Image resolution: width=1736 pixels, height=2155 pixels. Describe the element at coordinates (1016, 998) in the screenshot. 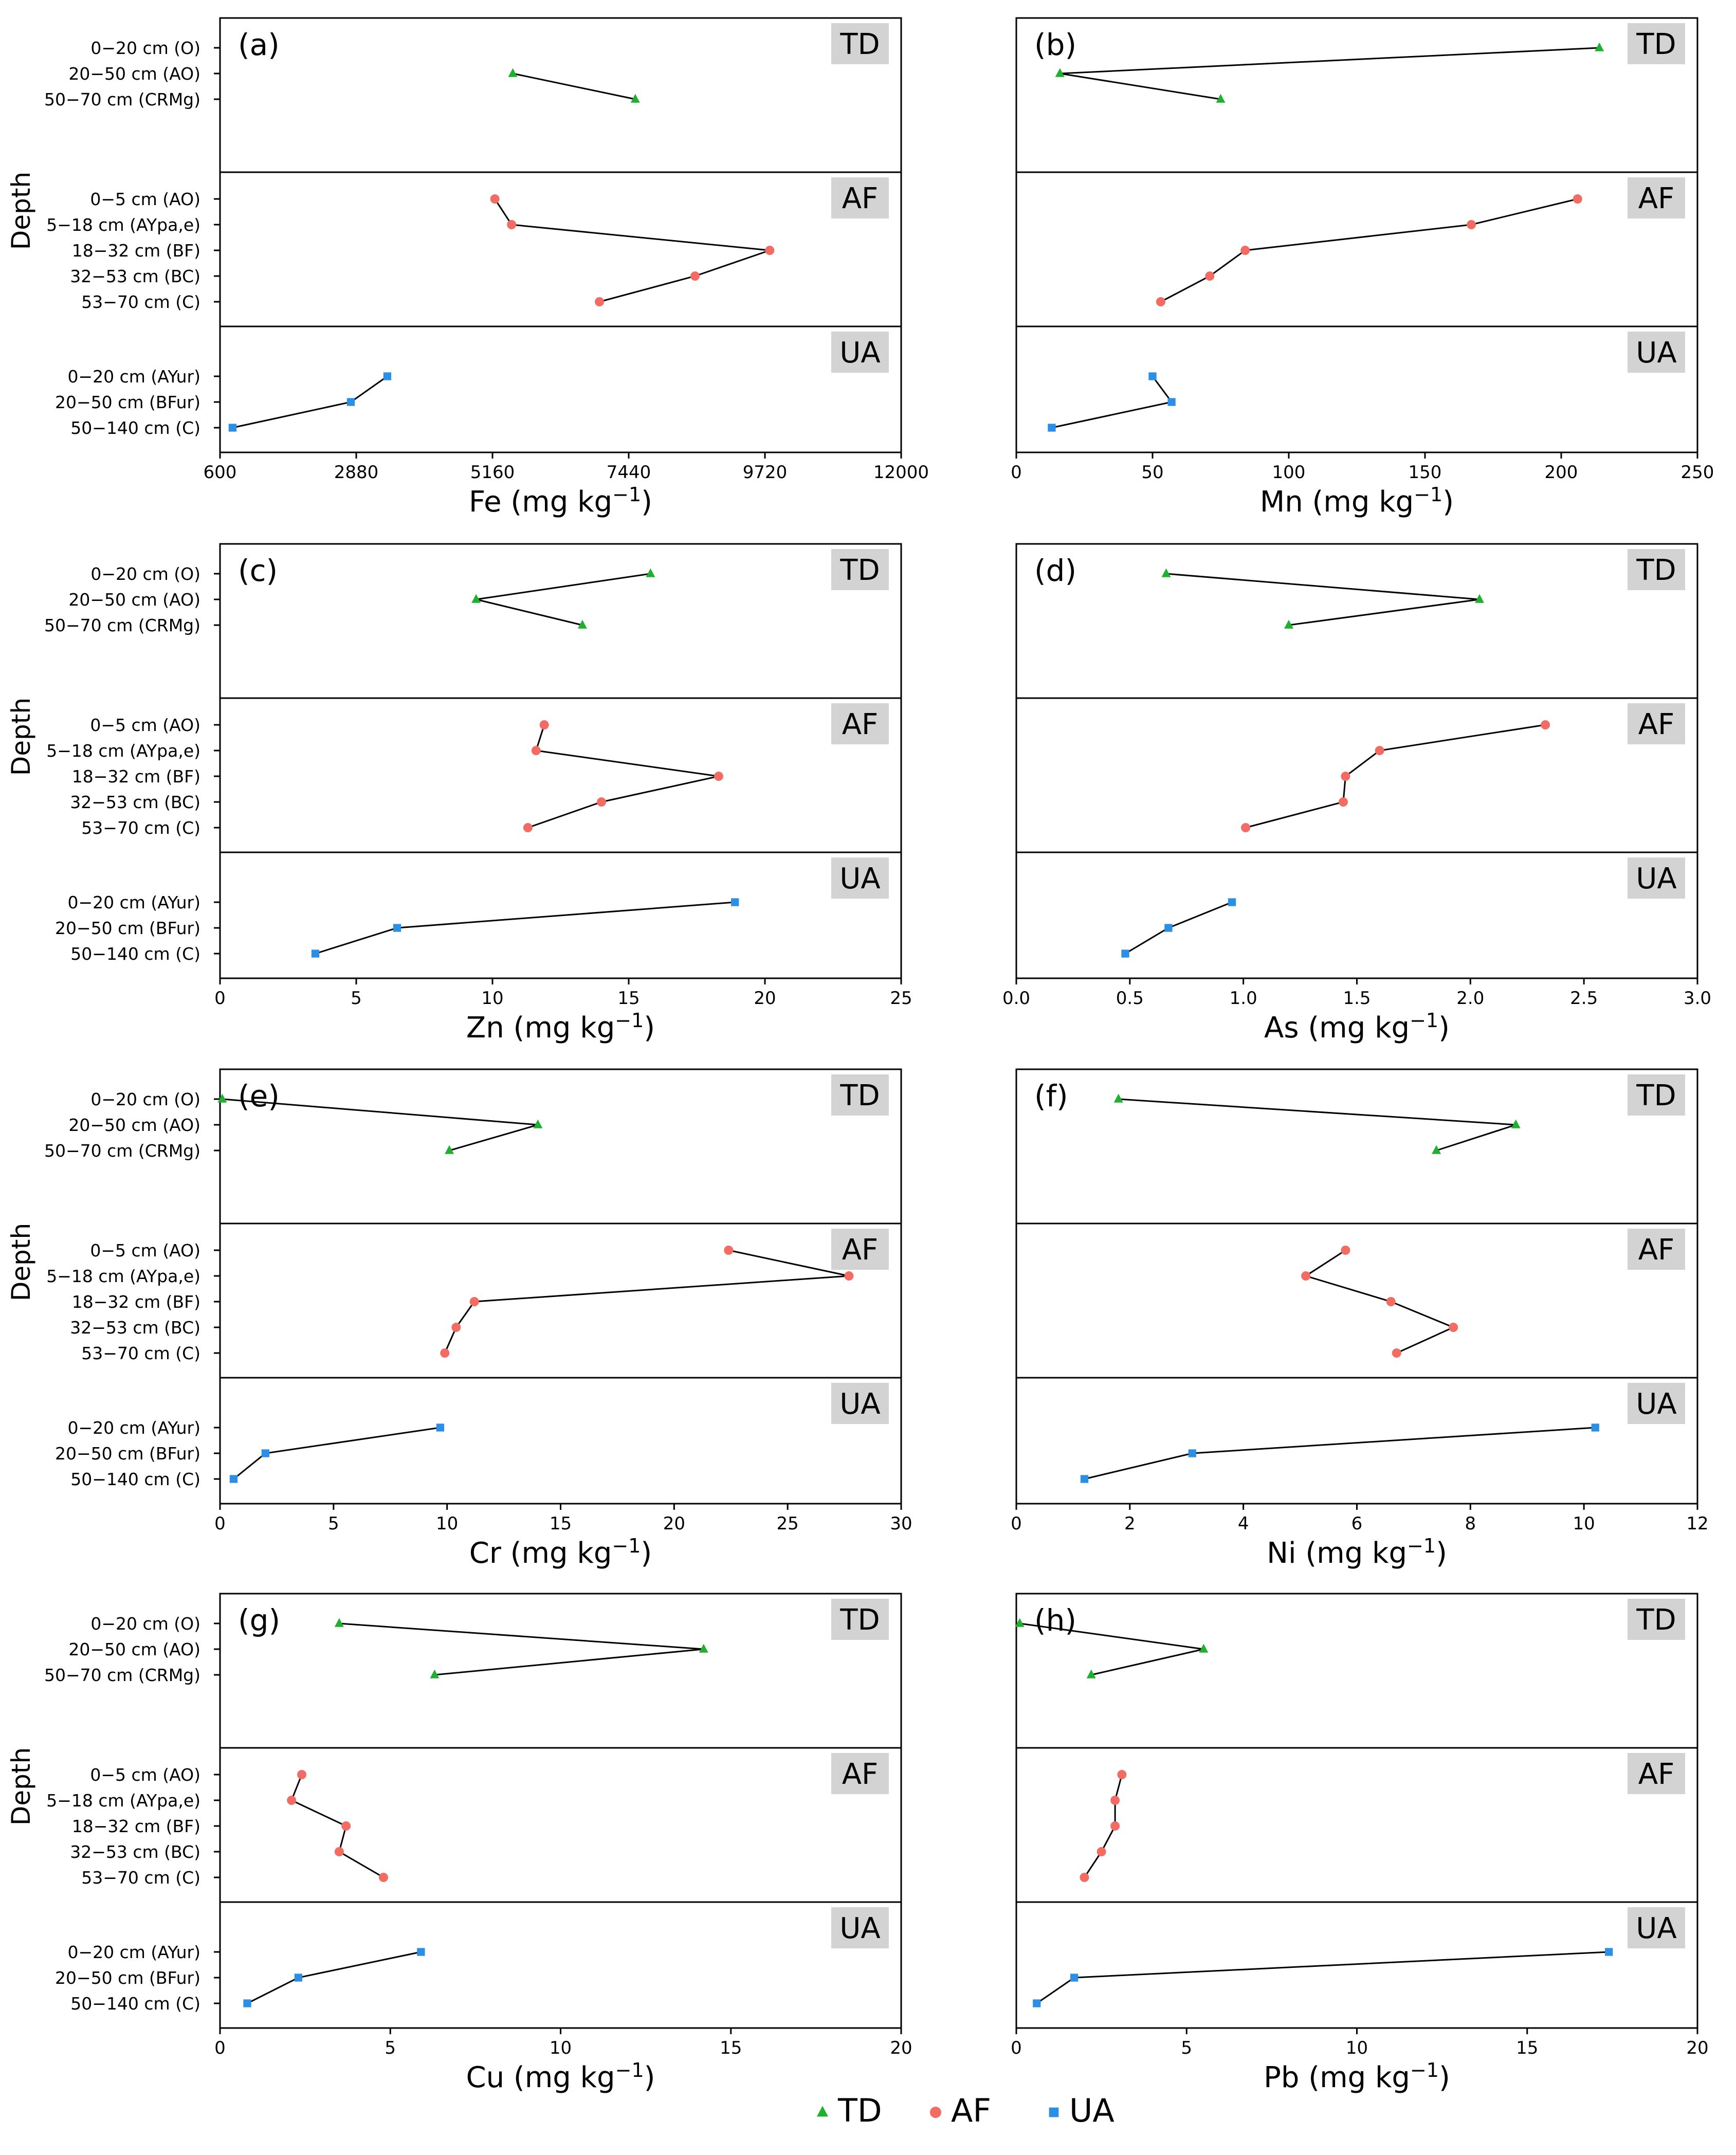

I see `x-tick-label: 0.0` at that location.